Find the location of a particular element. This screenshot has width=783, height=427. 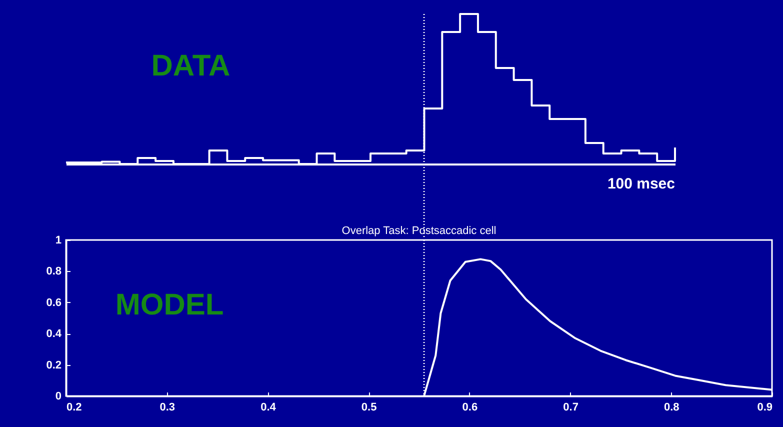

y-tick-label: 0.8 is located at coordinates (54, 272).